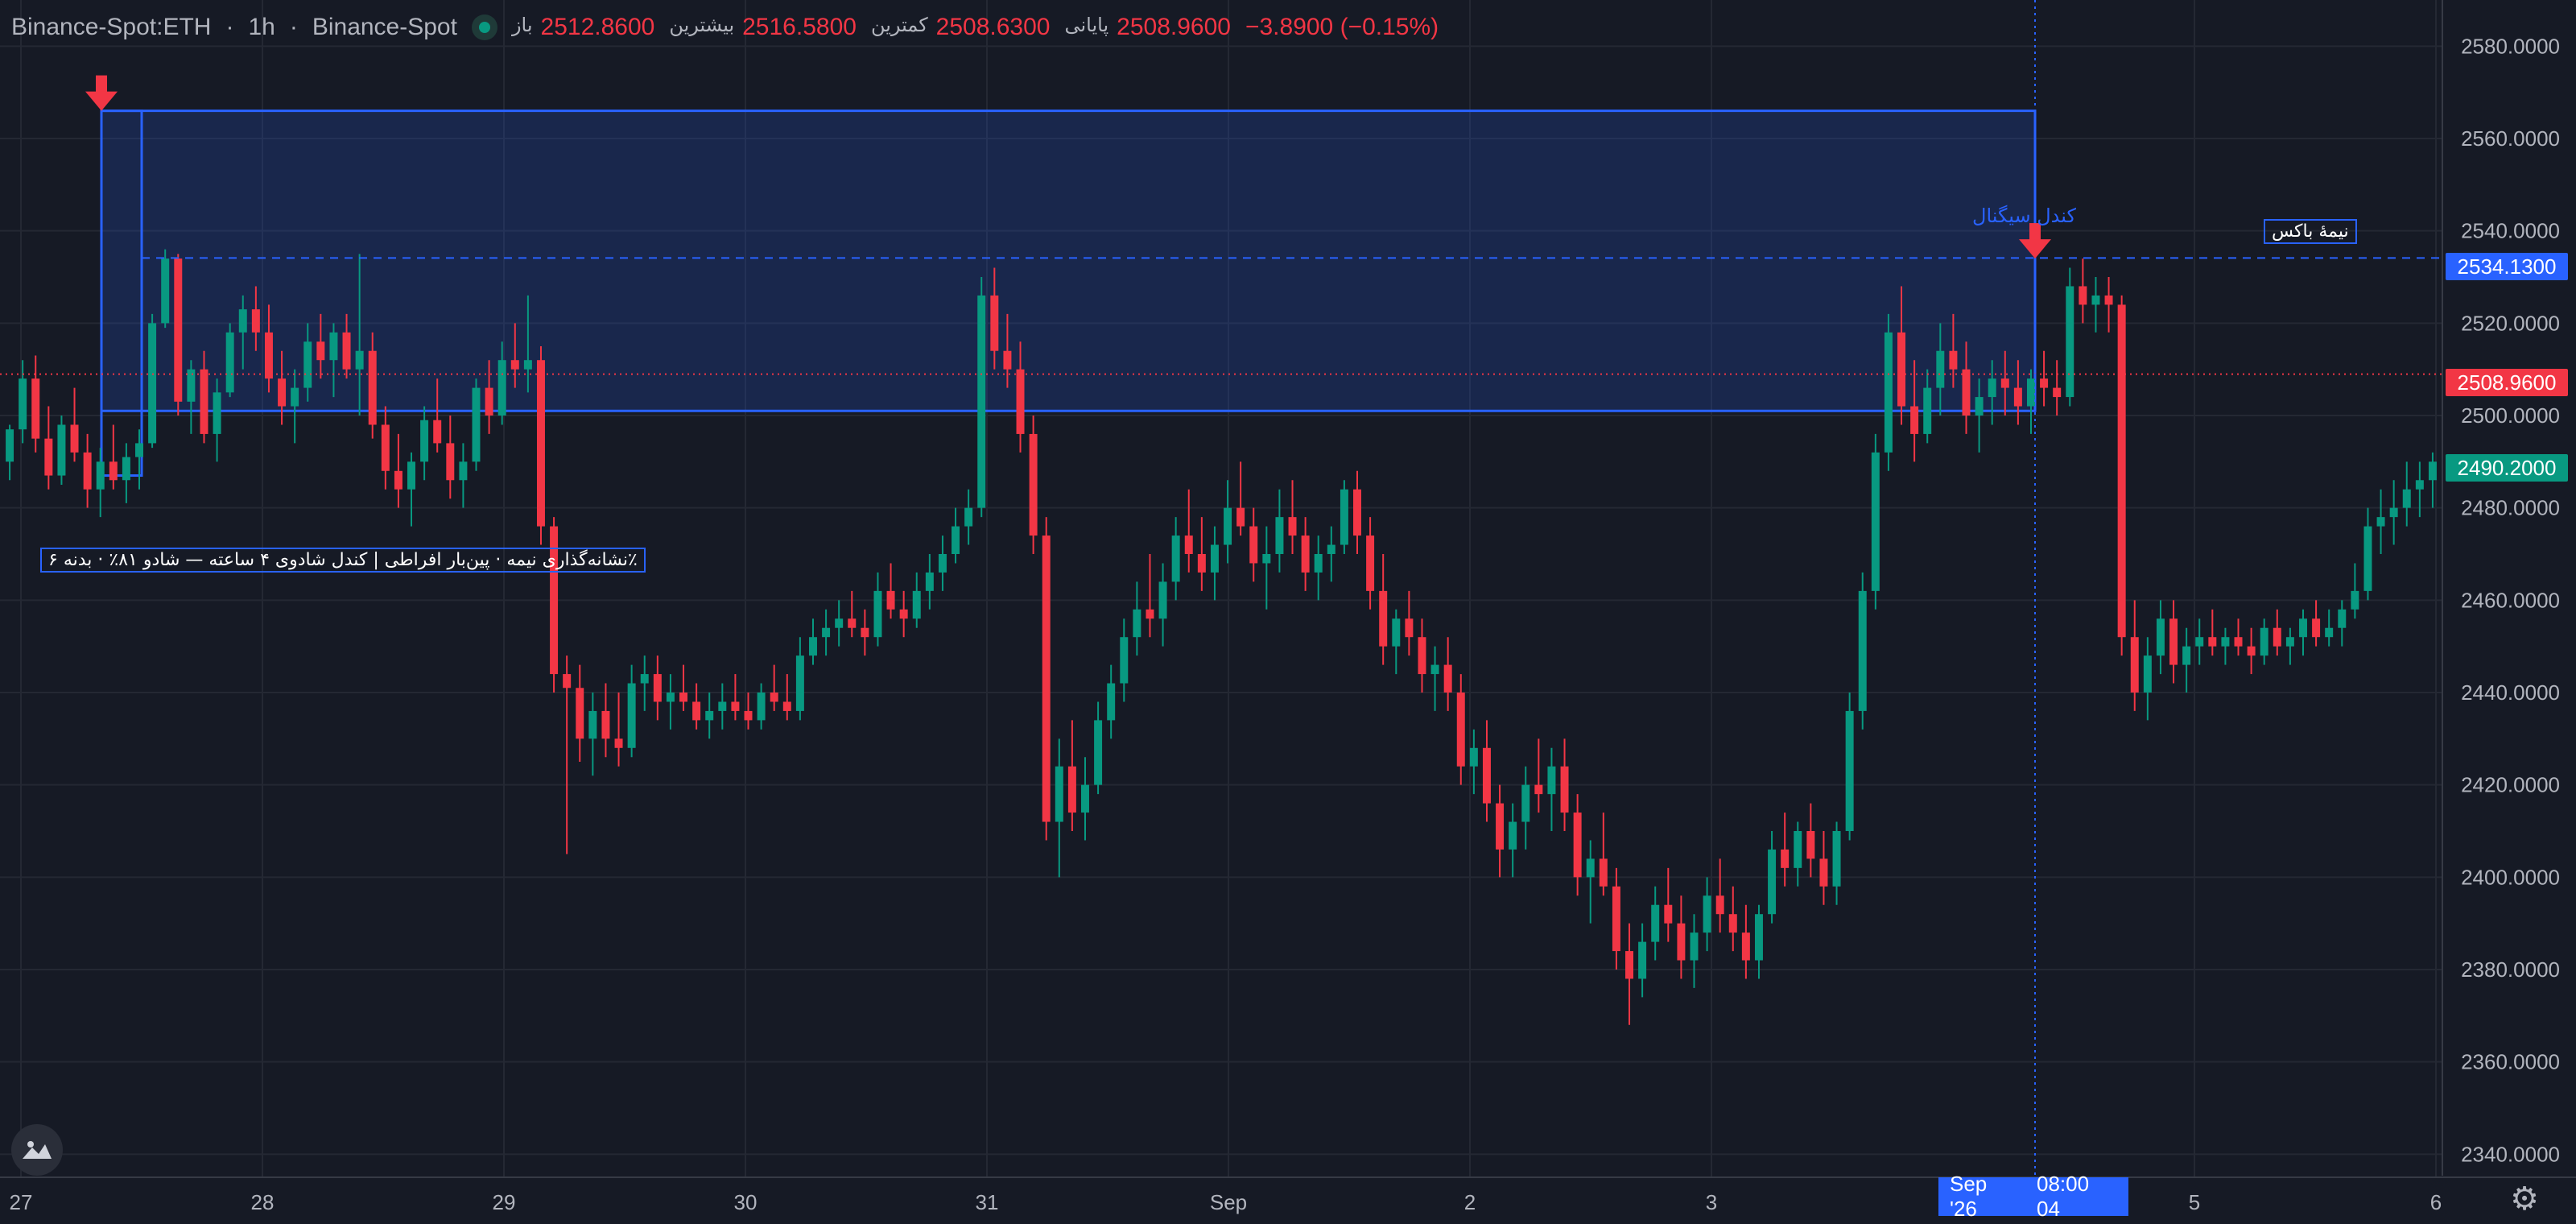 Image resolution: width=2576 pixels, height=1224 pixels. Describe the element at coordinates (504, 1202) in the screenshot. I see `time-tick-label: 29` at that location.